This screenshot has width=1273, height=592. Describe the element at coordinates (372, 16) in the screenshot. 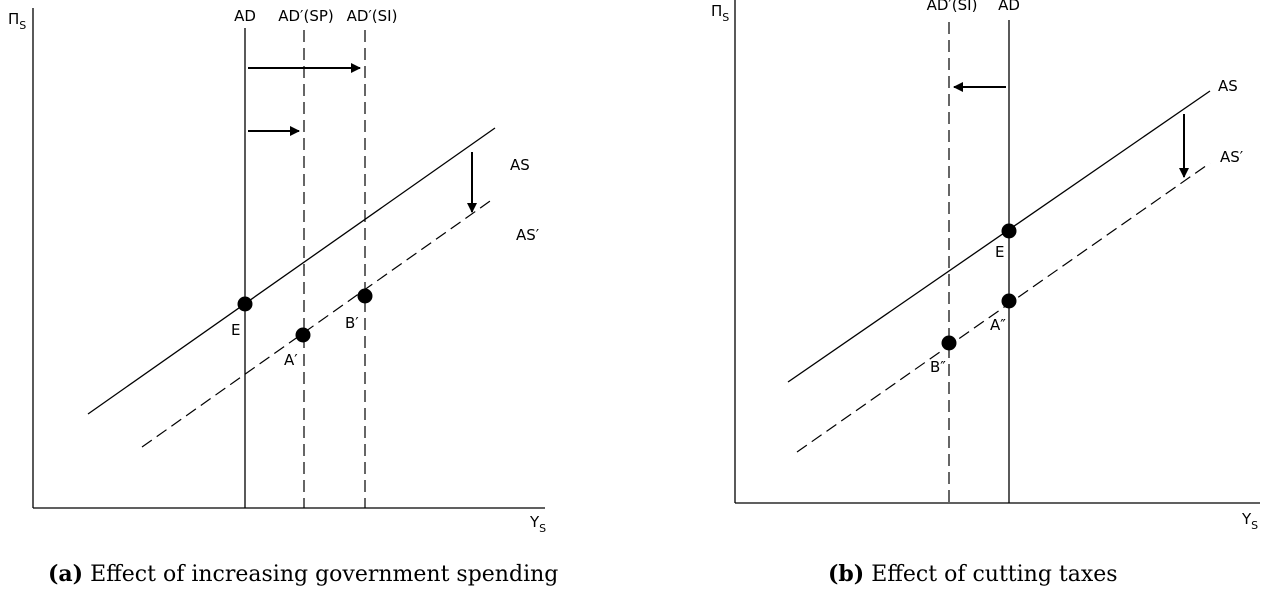

I see `panel-a-ad-si-label: AD′(SI)` at that location.